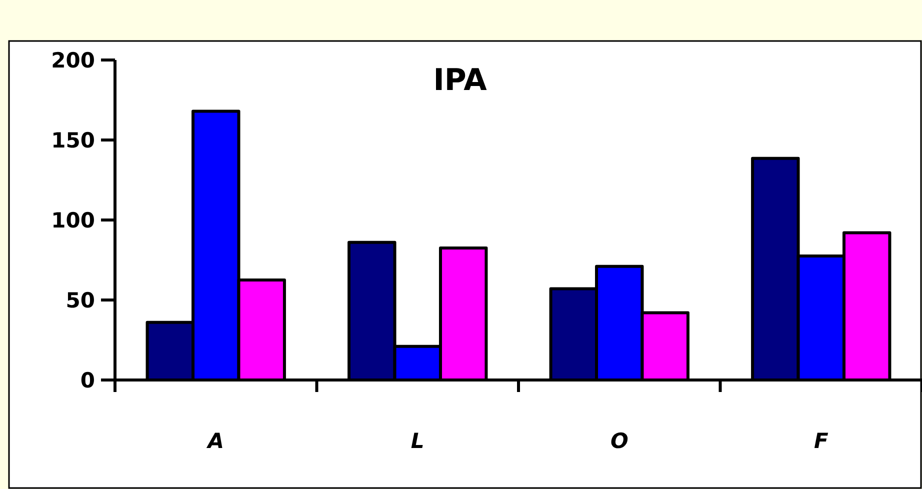 This screenshot has height=489, width=922. What do you see at coordinates (87, 380) in the screenshot?
I see `y-tick-label: 0` at bounding box center [87, 380].